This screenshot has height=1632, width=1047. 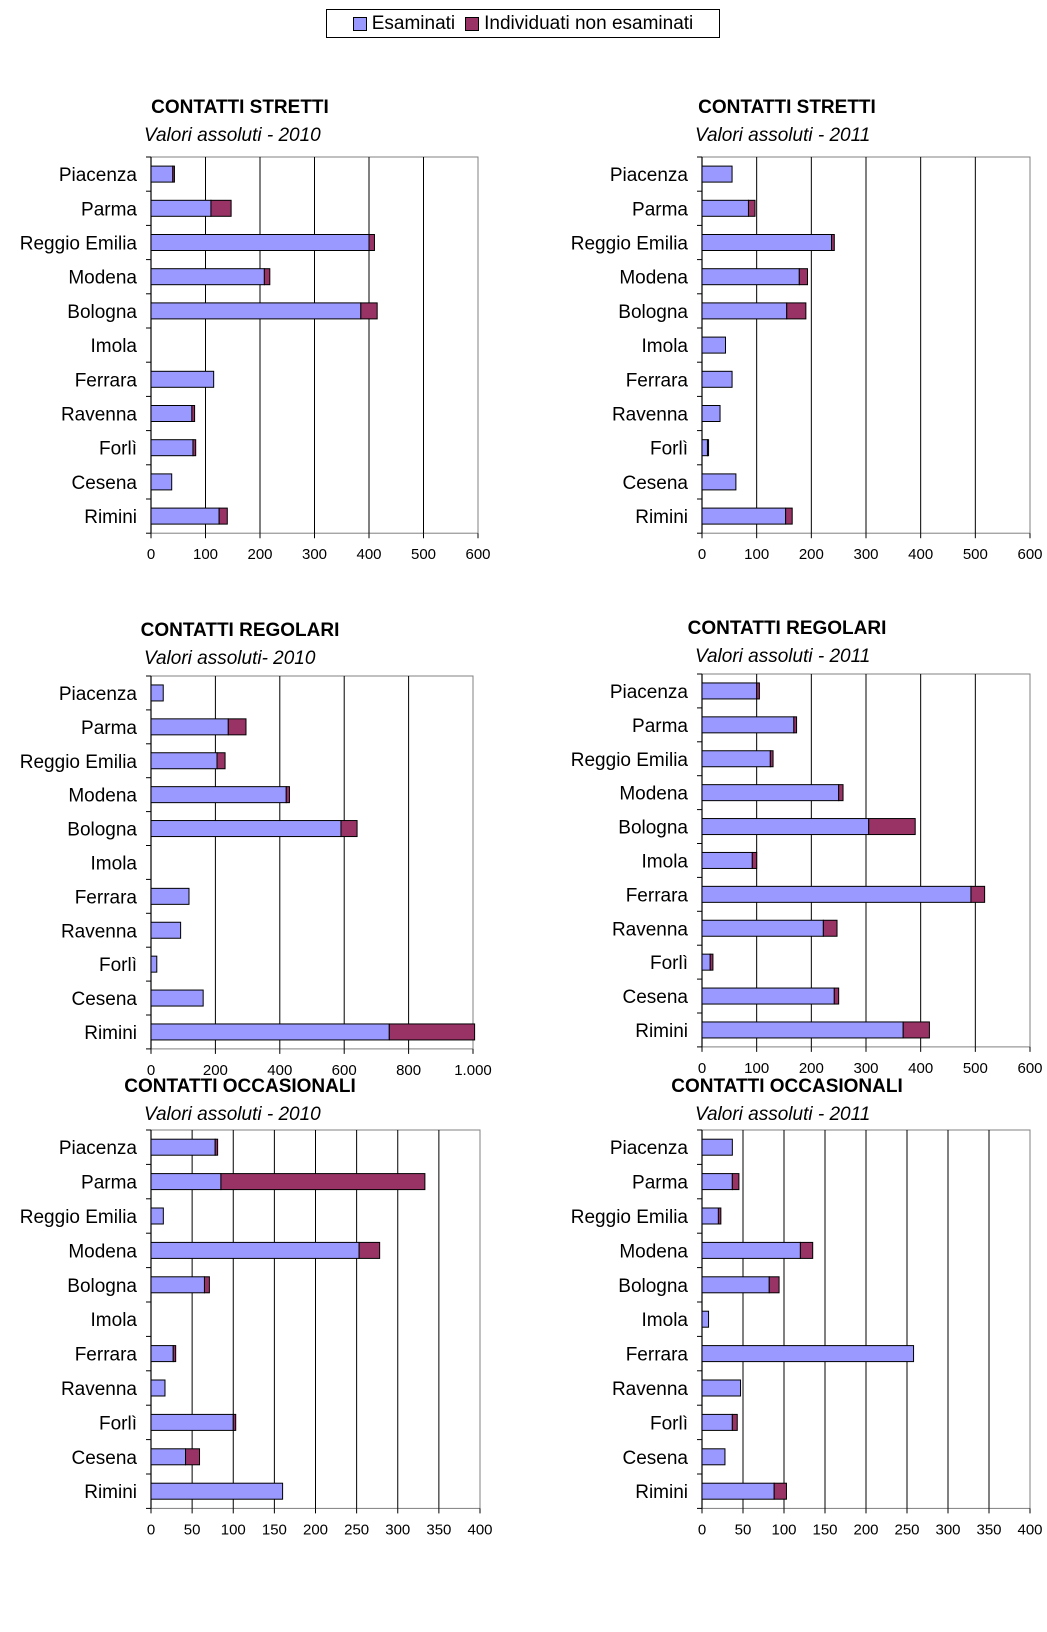 I want to click on bar-esaminati-imola, so click(x=714, y=345).